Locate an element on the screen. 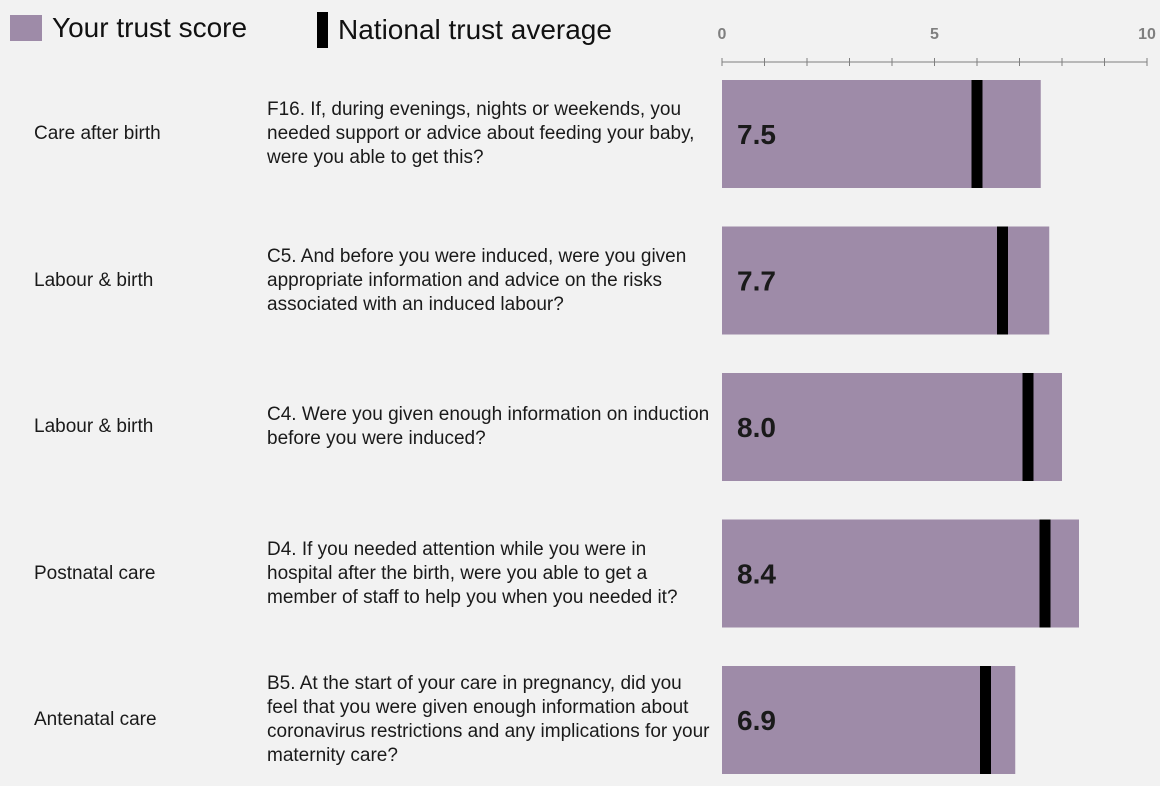 This screenshot has width=1160, height=786. score-value-label: 8.4 is located at coordinates (756, 574).